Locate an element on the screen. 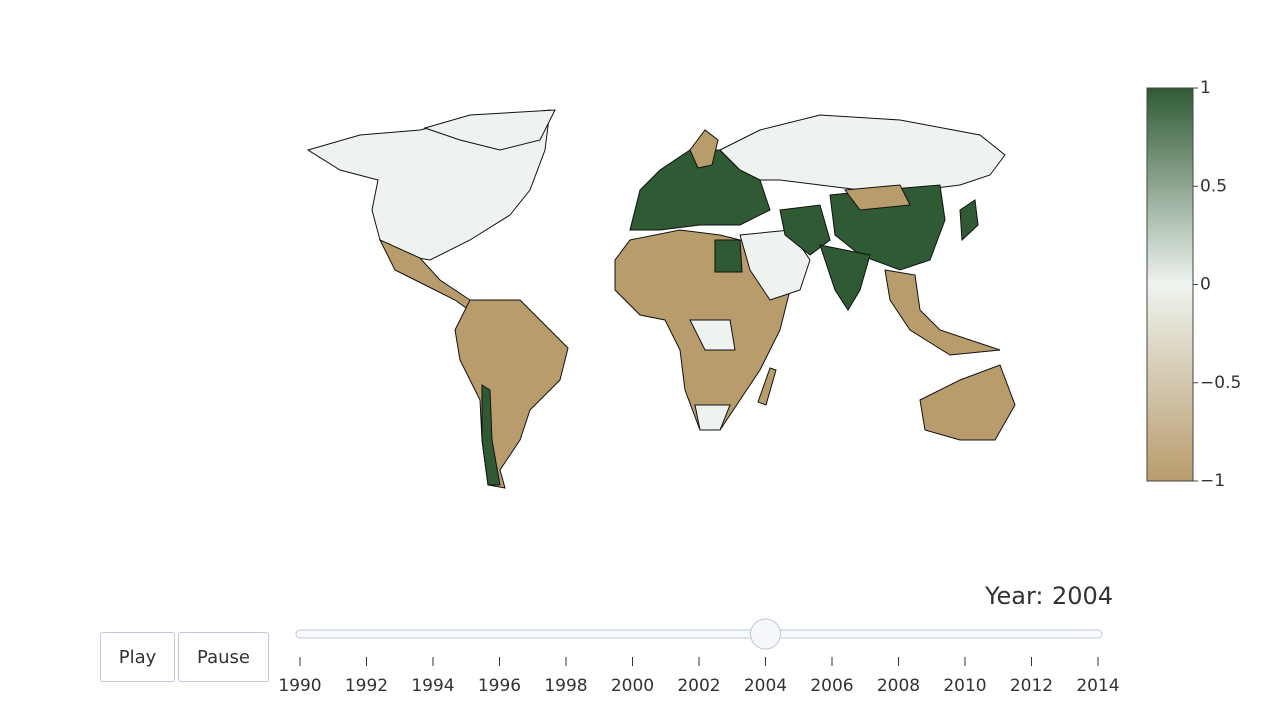 This screenshot has width=1280, height=720. slider-step-label: 1992 is located at coordinates (366, 686).